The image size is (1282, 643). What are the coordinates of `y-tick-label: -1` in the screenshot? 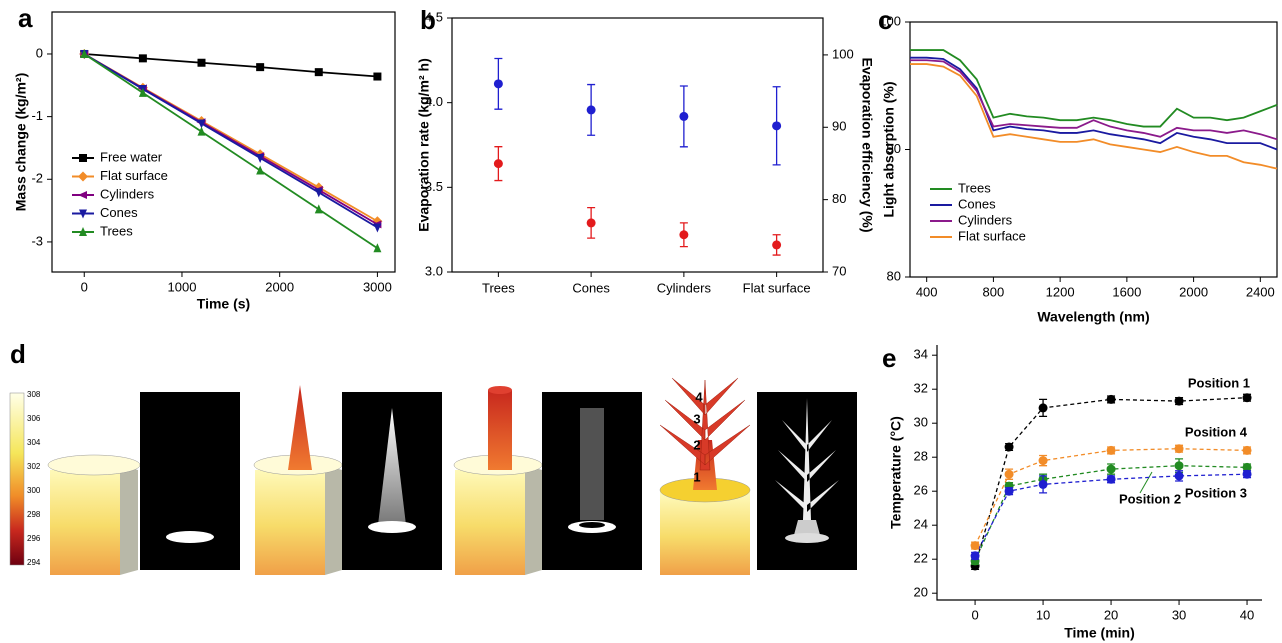 It's located at (37, 115).